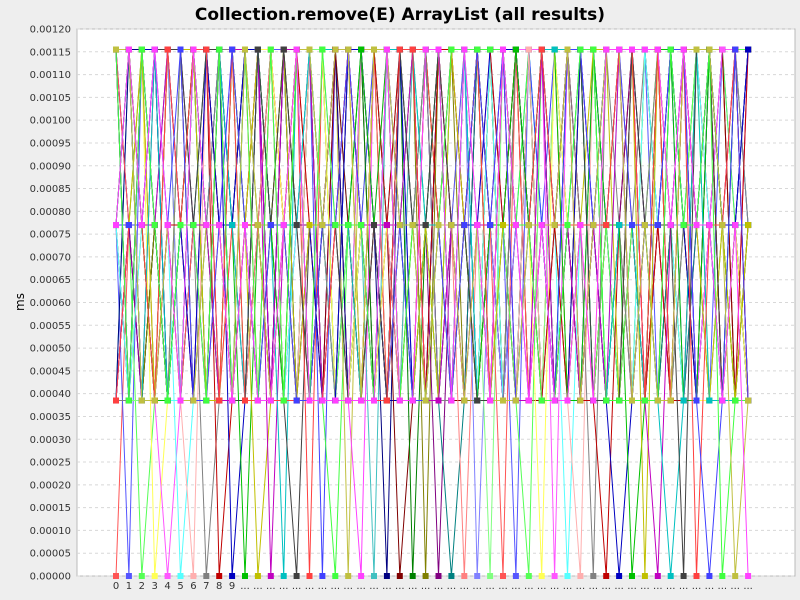  I want to click on x-tick-label: 4, so click(167, 586).